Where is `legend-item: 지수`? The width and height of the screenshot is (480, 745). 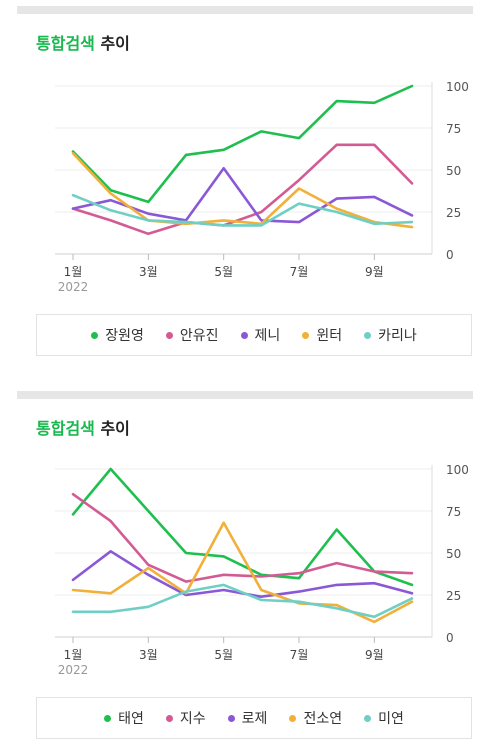 legend-item: 지수 is located at coordinates (185, 718).